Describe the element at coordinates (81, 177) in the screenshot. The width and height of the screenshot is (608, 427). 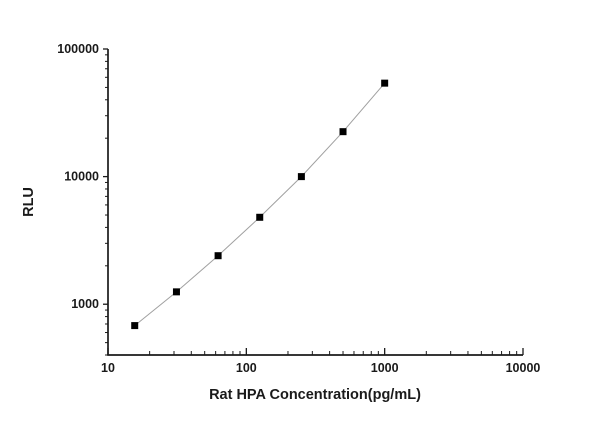
I see `y-tick-label: 10000` at that location.